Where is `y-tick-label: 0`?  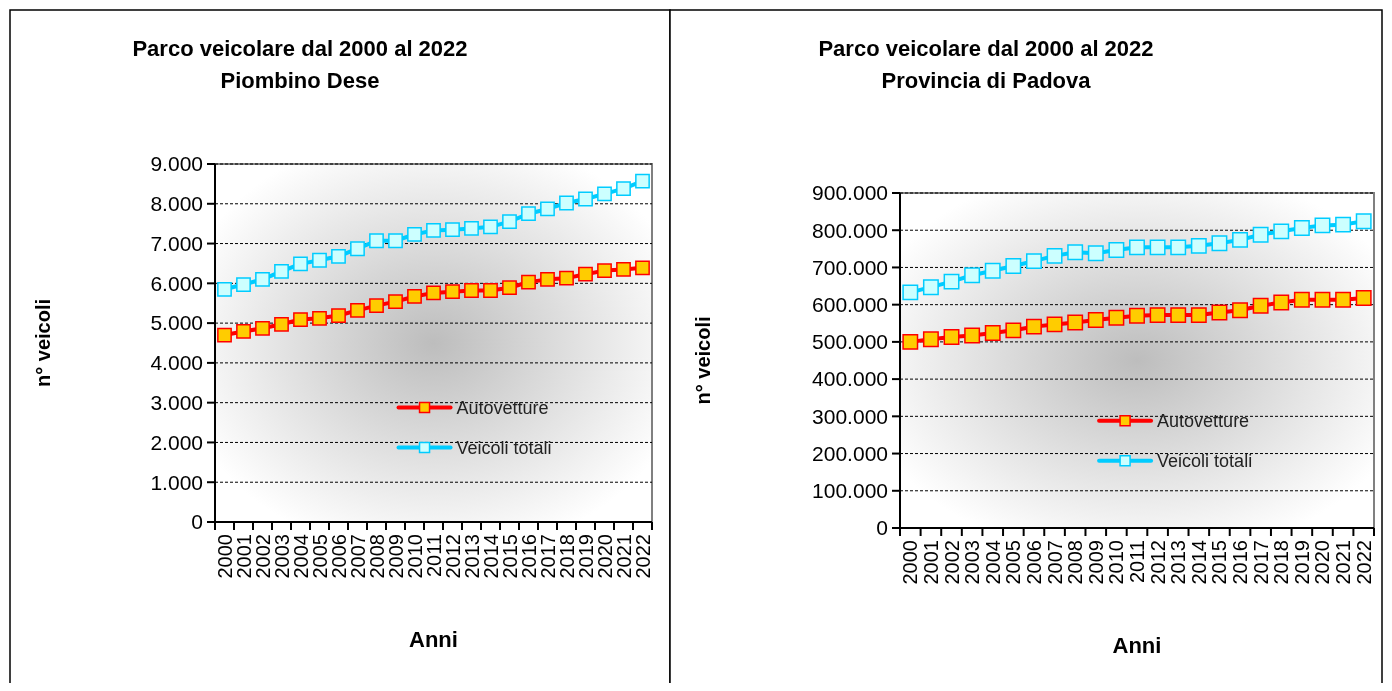
y-tick-label: 0 is located at coordinates (882, 528).